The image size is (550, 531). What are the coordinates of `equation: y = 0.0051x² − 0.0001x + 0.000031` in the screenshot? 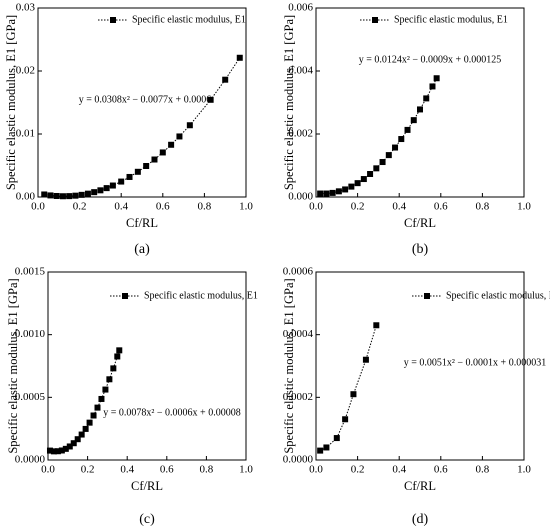 It's located at (475, 362).